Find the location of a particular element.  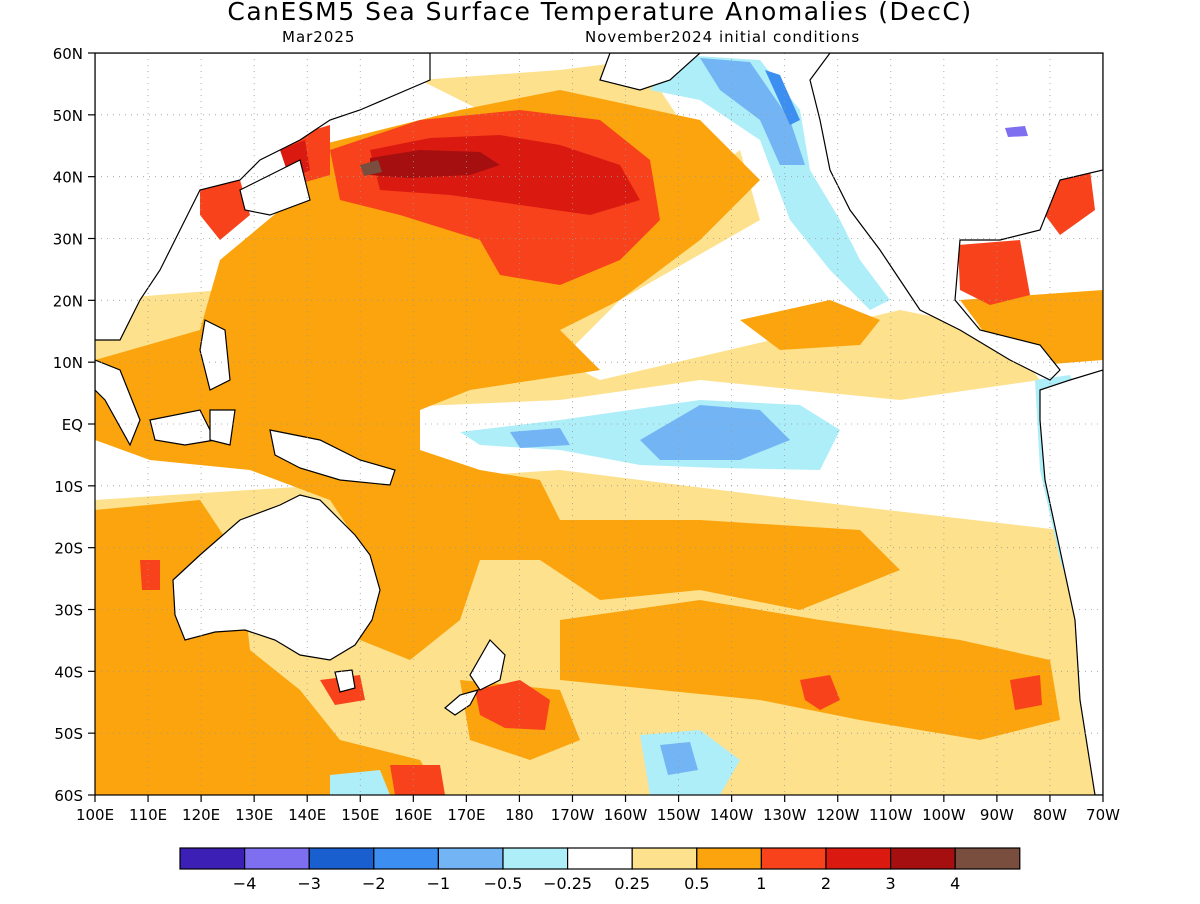

lon-tick-label: 100E is located at coordinates (95, 815).